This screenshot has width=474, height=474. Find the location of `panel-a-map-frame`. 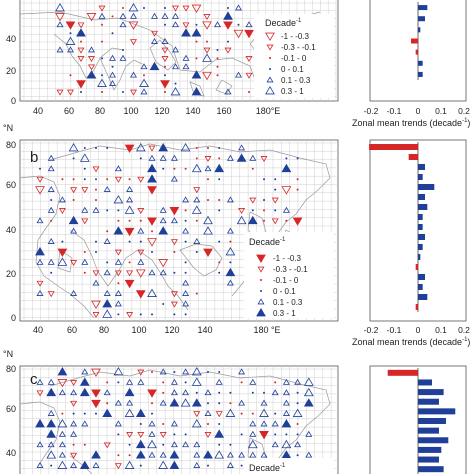

panel-a-map-frame is located at coordinates (179, 51).